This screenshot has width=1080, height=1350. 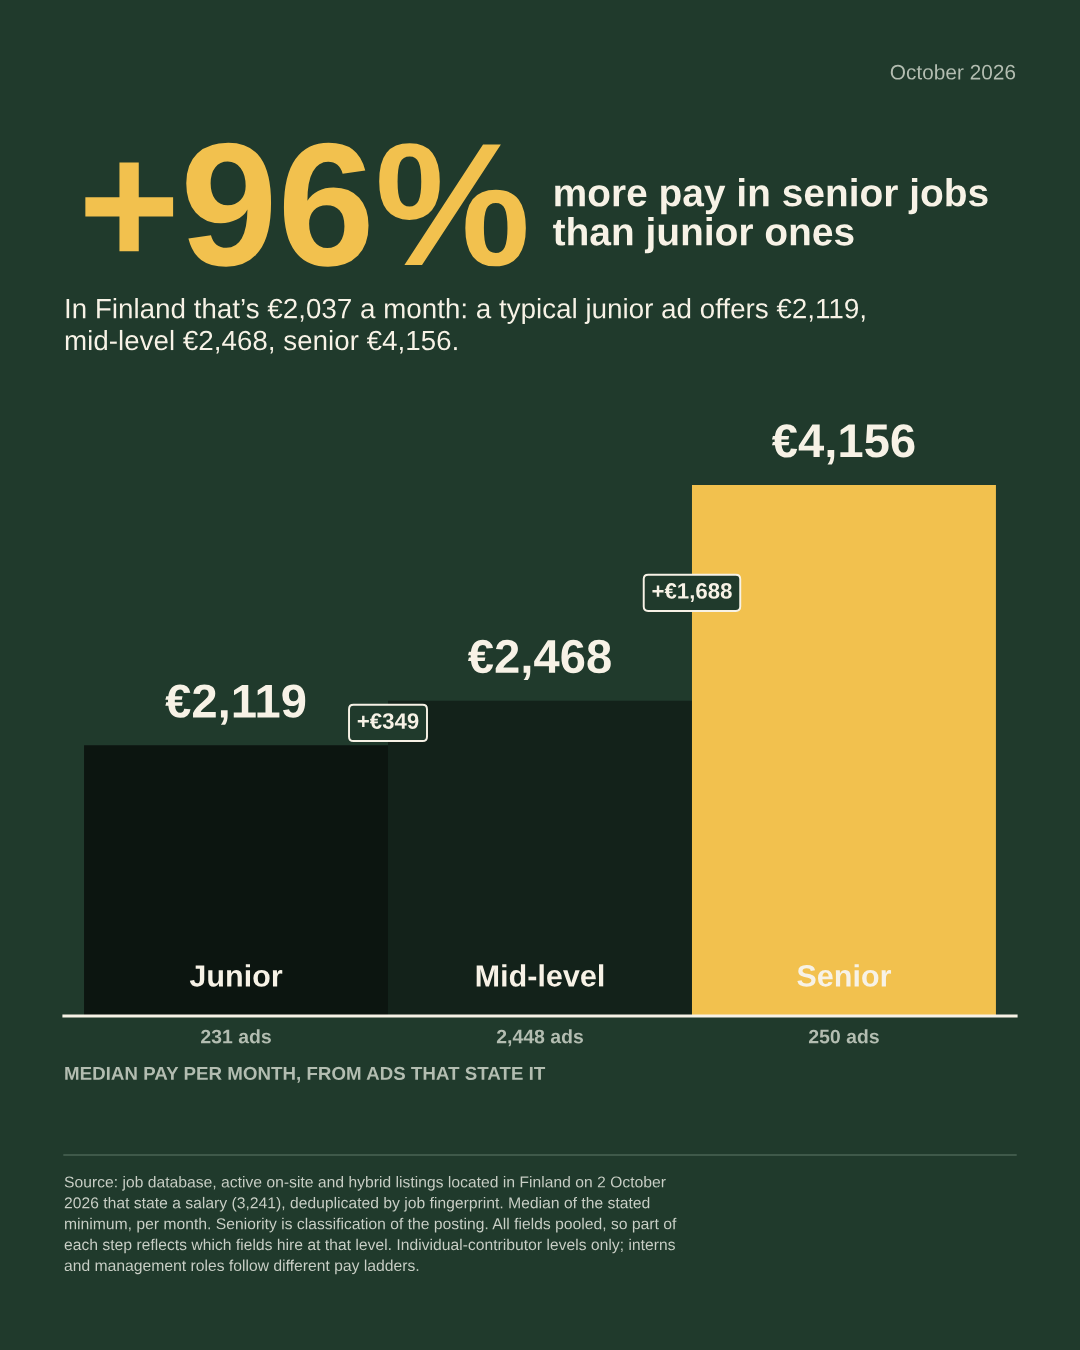 What do you see at coordinates (843, 444) in the screenshot?
I see `data-label: €4,156` at bounding box center [843, 444].